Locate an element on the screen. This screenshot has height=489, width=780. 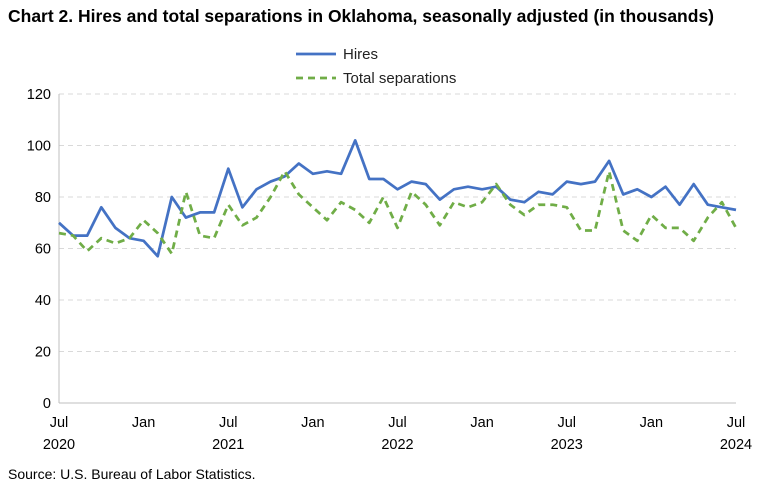
legend: Hires Total separations is located at coordinates (376, 66).